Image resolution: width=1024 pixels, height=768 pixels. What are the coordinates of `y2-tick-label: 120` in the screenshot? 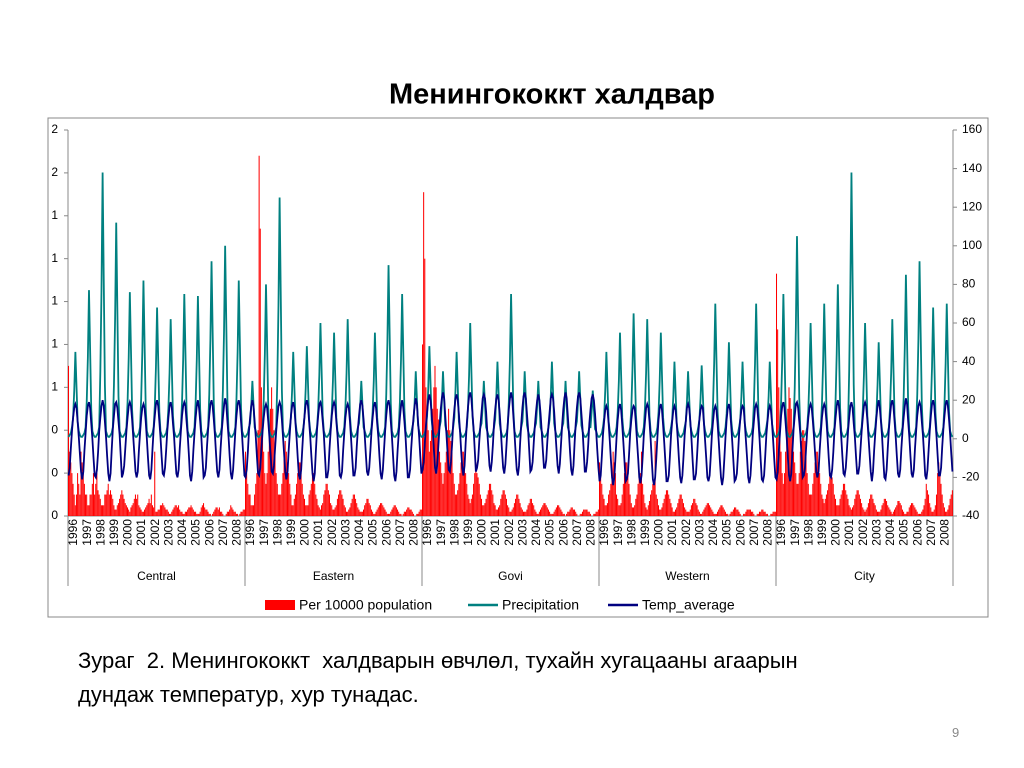 It's located at (972, 206).